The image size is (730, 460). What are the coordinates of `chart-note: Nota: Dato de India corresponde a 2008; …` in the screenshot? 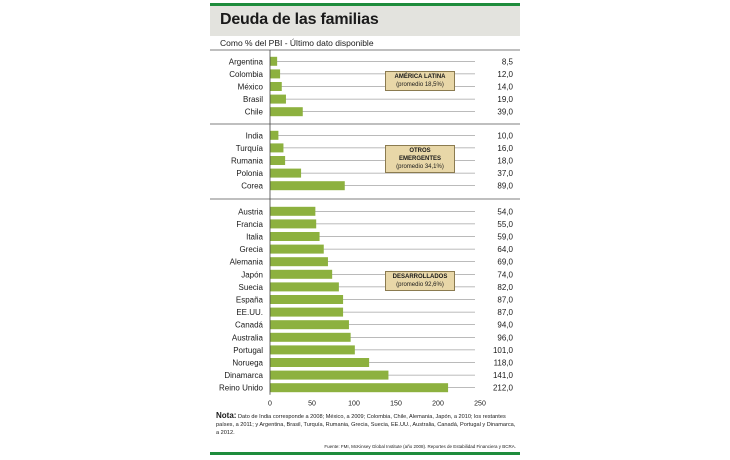 It's located at (366, 424).